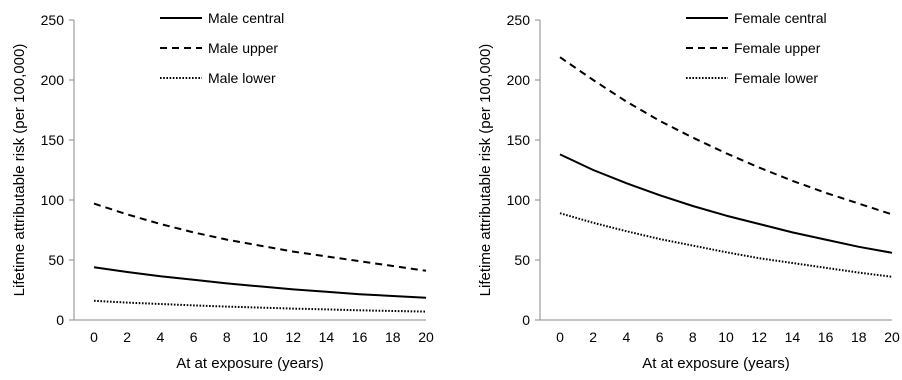 Image resolution: width=902 pixels, height=380 pixels. I want to click on legend-label: Male lower, so click(242, 78).